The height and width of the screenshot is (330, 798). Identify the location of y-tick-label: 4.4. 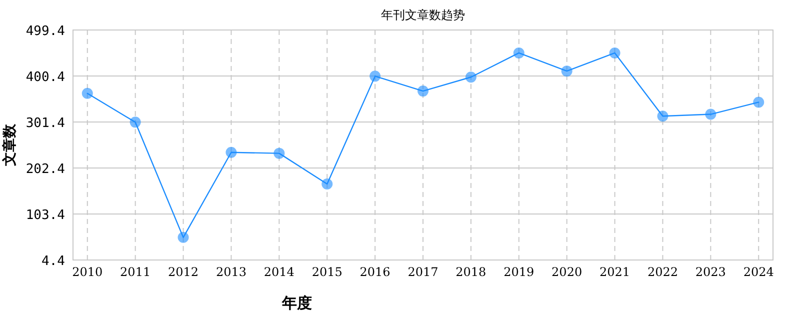
(54, 261).